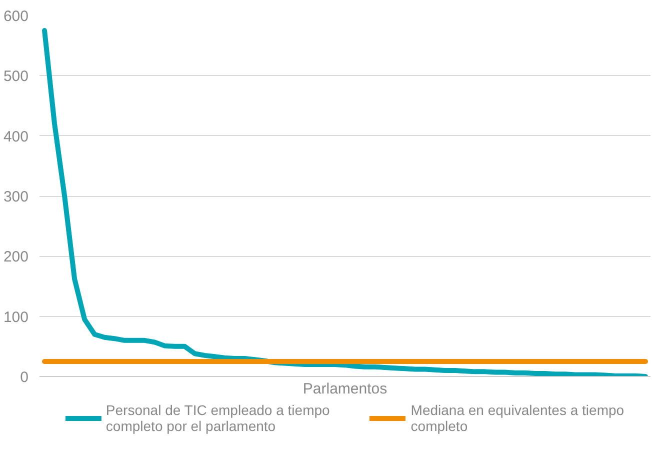  Describe the element at coordinates (16, 16) in the screenshot. I see `y-tick-label: 600` at that location.